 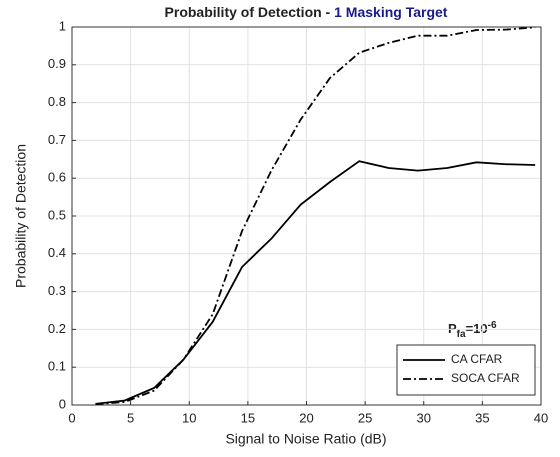 I want to click on y-tick-label: 0.3, so click(x=57, y=290).